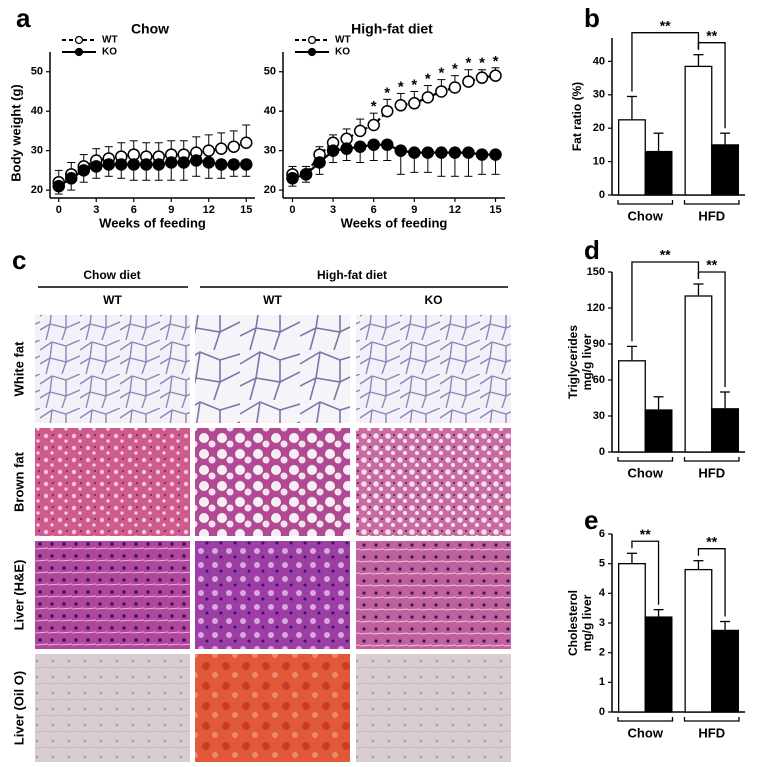  I want to click on y-tick-label: 3, so click(602, 623).